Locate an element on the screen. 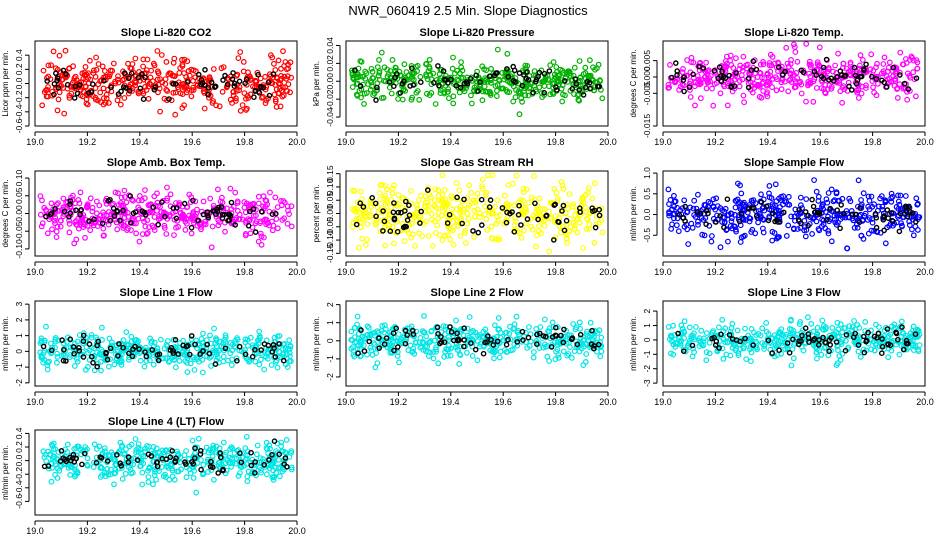 Image resolution: width=936 pixels, height=540 pixels. y-tick-label: -0.015 is located at coordinates (647, 126).